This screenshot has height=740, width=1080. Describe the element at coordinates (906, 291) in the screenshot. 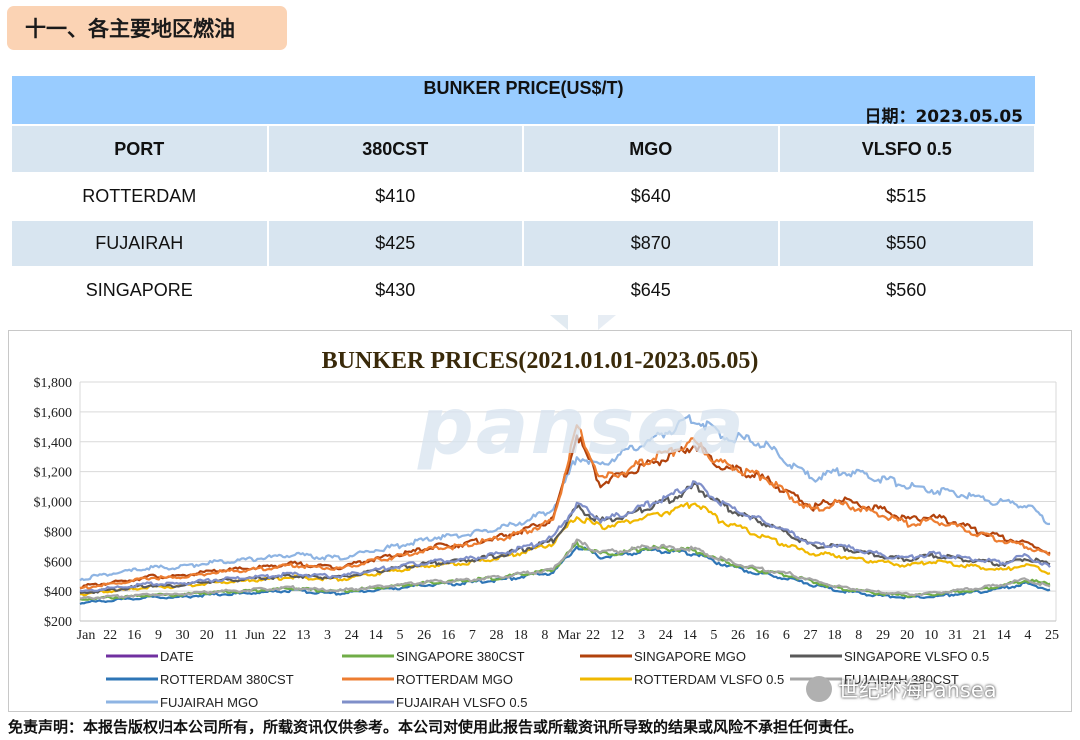

I see `cell-vlsfo: $560` at that location.